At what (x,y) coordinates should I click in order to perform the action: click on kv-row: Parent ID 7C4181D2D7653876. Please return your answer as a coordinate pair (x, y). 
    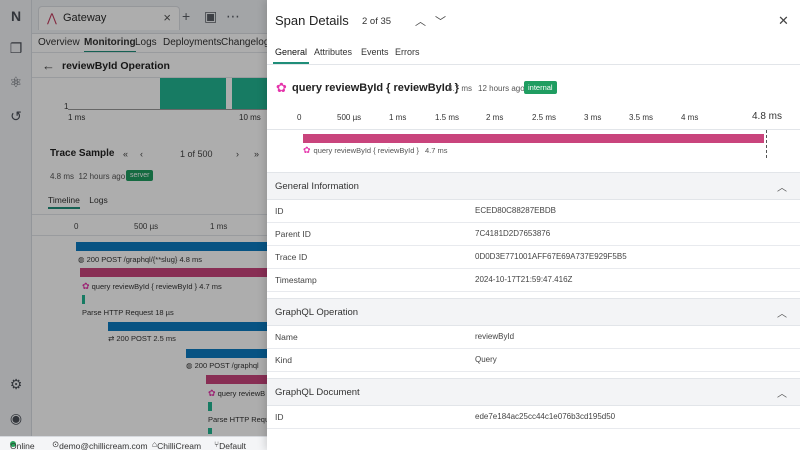
    Looking at the image, I should click on (533, 234).